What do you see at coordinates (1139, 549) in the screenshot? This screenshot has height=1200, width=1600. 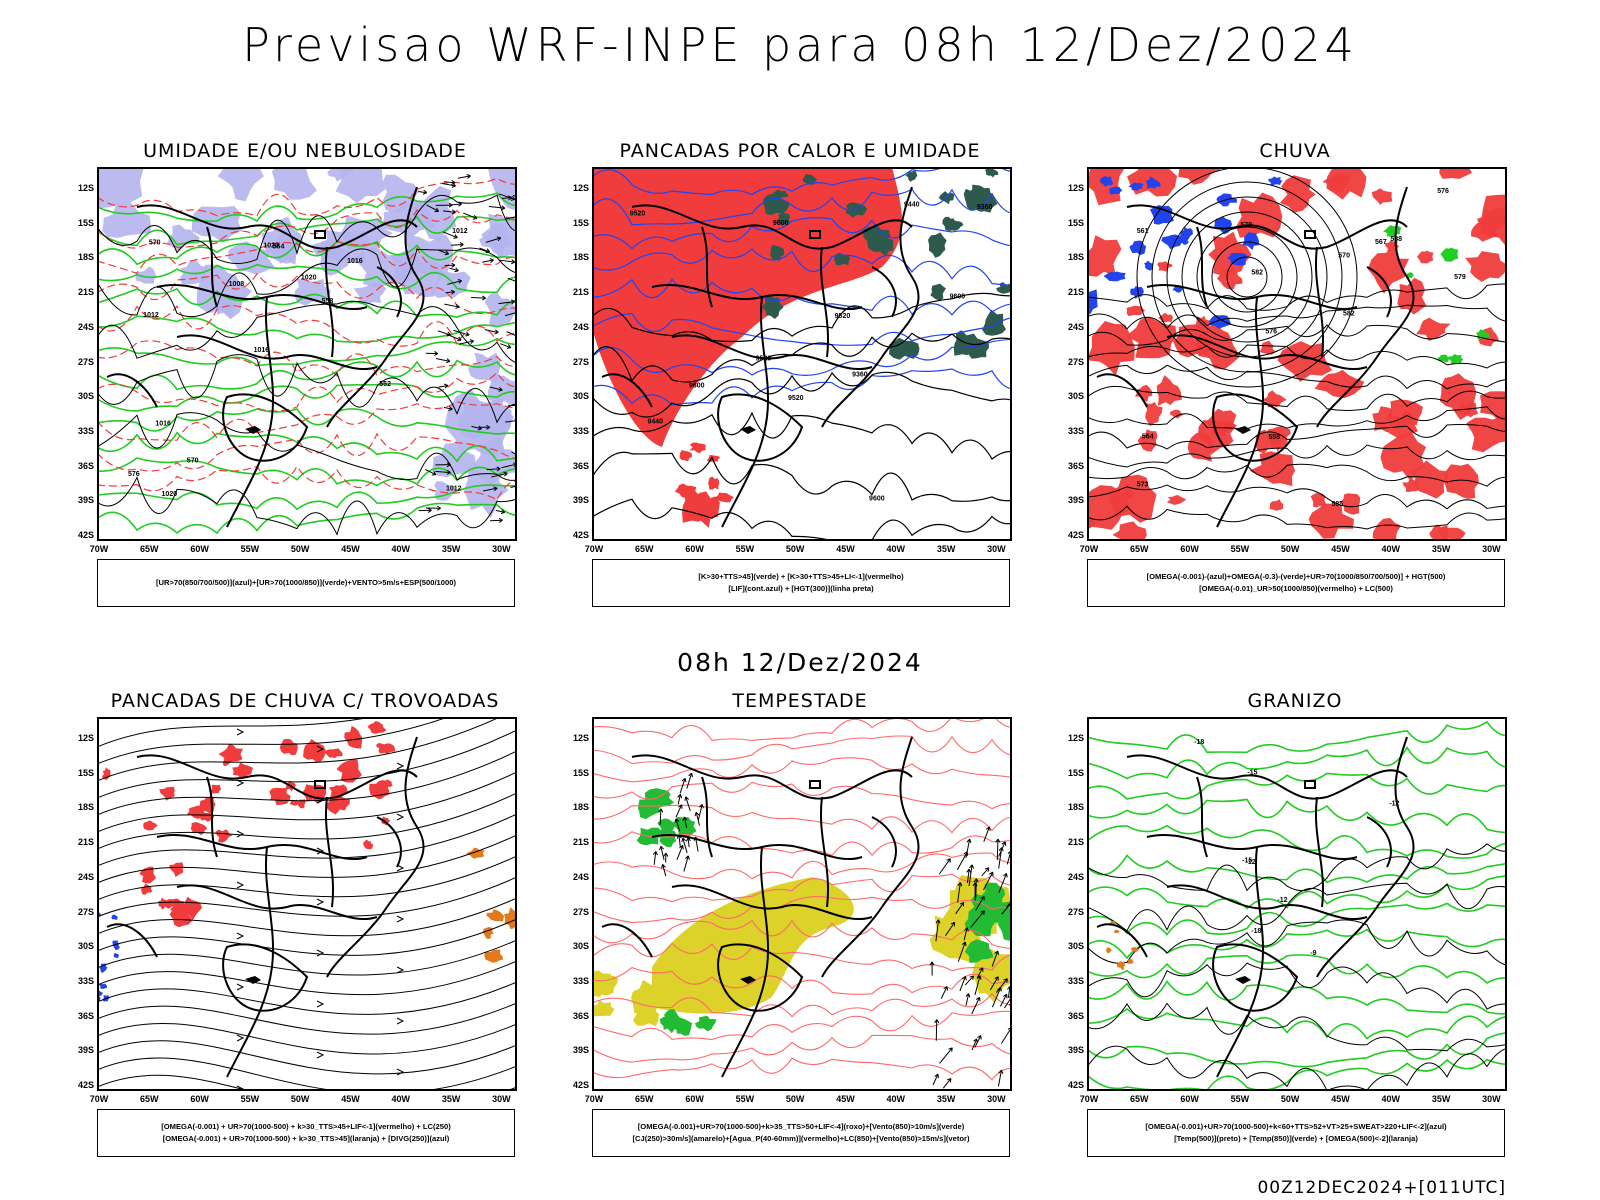 I see `longitude-label: 65W` at bounding box center [1139, 549].